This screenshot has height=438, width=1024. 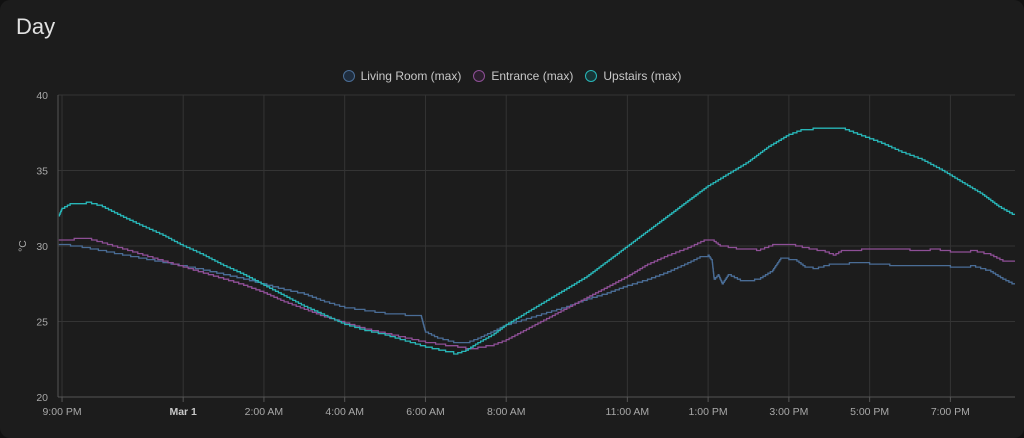 What do you see at coordinates (42, 172) in the screenshot?
I see `y-tick-label: 35` at bounding box center [42, 172].